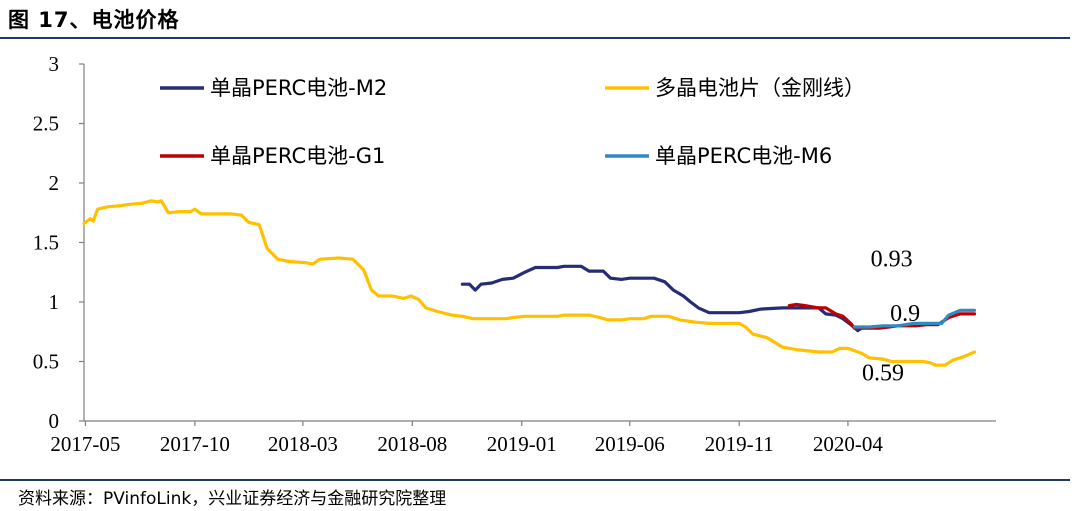 Image resolution: width=1080 pixels, height=511 pixels. I want to click on x-tick-label: 2018-08, so click(412, 444).